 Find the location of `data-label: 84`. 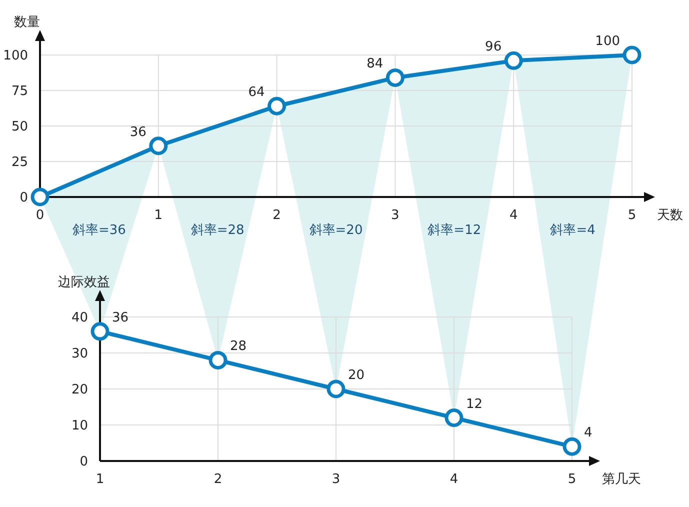

data-label: 84 is located at coordinates (375, 64).